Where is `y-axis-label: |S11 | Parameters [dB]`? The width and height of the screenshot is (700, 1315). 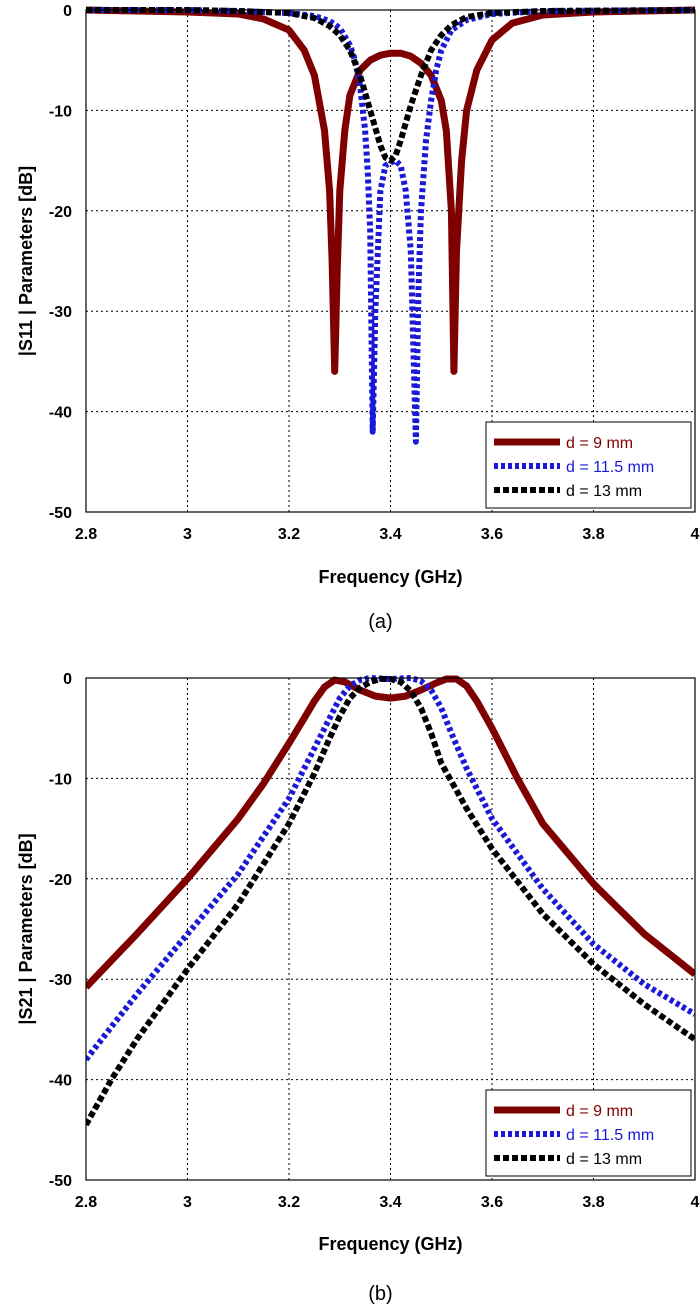
y-axis-label: |S11 | Parameters [dB] is located at coordinates (26, 261).